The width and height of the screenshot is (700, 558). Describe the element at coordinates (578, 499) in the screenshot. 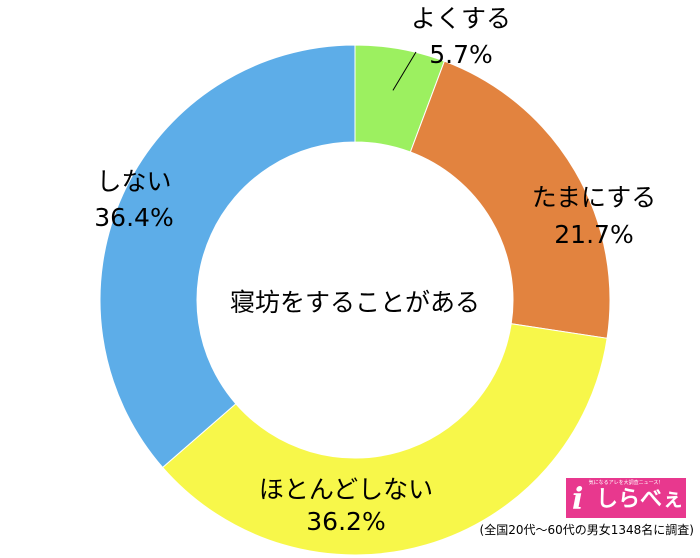

I see `logo-mark: i` at that location.